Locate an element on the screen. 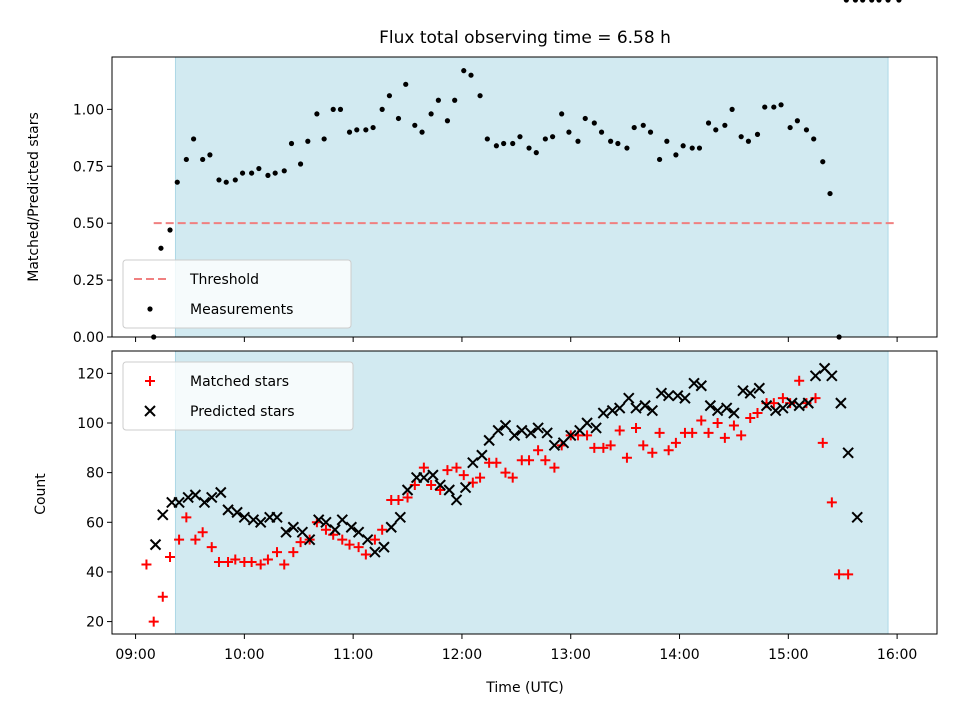  y-tick-label: 100 is located at coordinates (90, 424).